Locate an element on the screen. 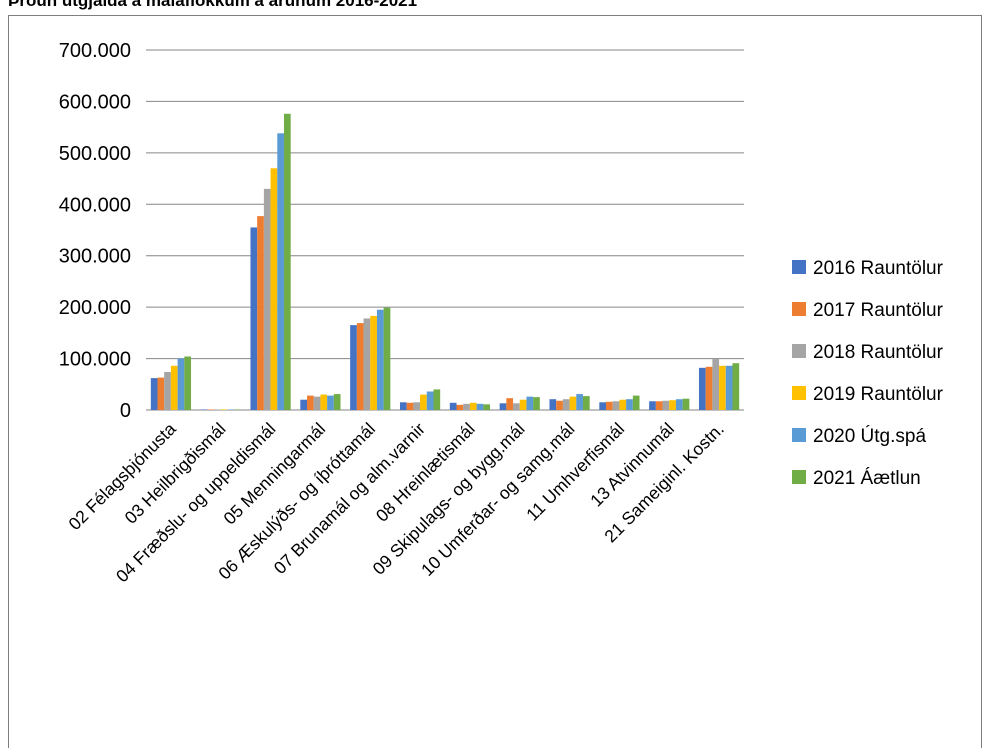 The width and height of the screenshot is (992, 748). y-tick-label: 200.000 is located at coordinates (95, 308).